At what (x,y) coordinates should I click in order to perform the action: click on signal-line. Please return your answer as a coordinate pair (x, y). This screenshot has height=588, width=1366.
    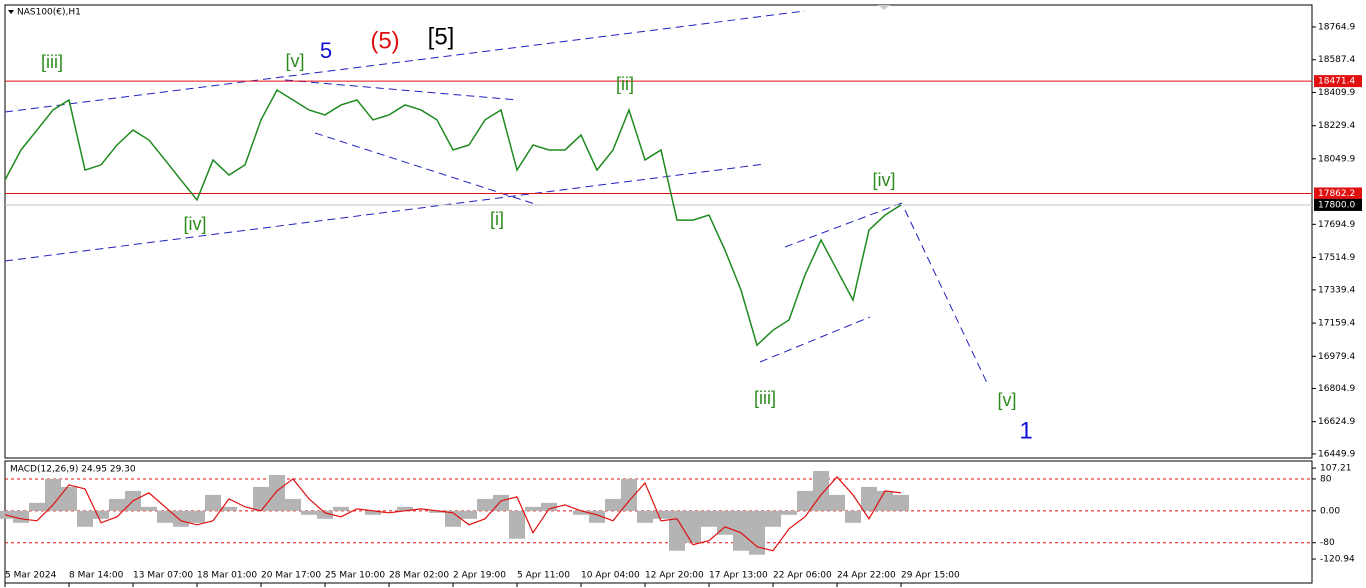
    Looking at the image, I should click on (453, 514).